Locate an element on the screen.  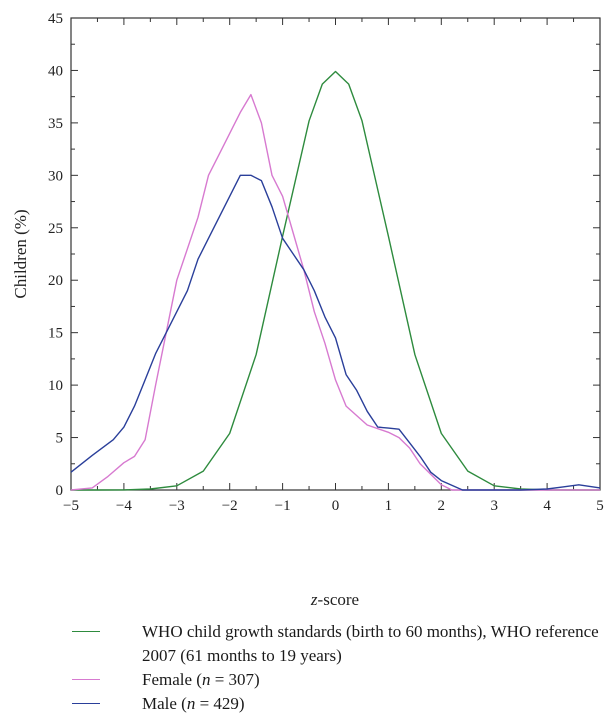
legend-label-male-text: Male ( is located at coordinates (164, 703).